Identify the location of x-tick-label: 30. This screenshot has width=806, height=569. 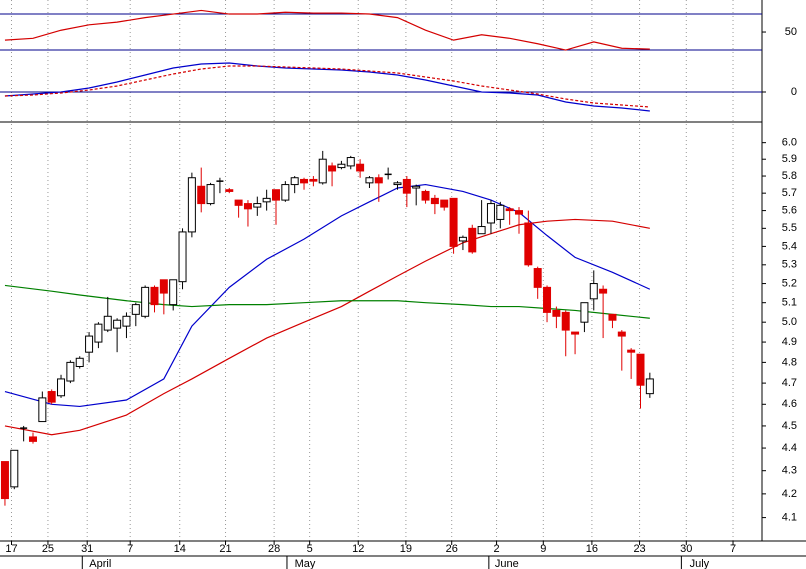
(686, 549).